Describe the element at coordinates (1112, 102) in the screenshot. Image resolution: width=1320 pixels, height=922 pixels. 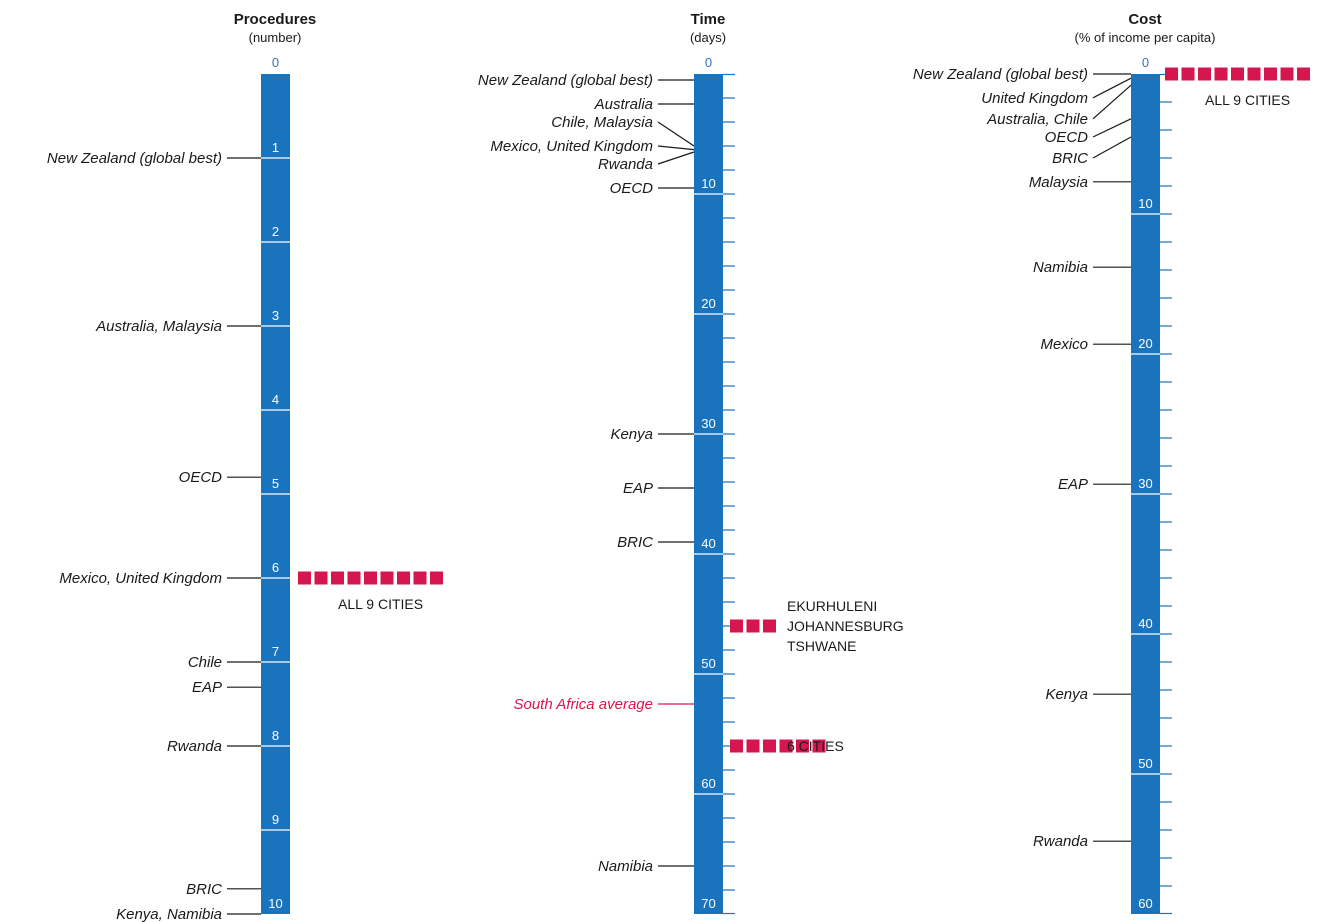
I see `cost-benchmark-leader-australia-chile` at that location.